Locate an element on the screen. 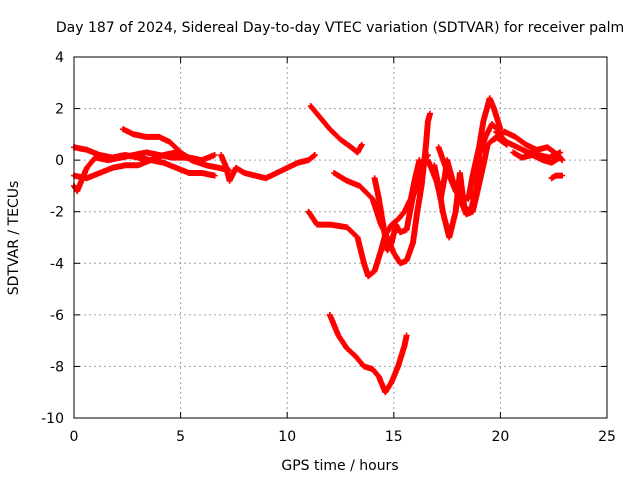  data-series-track-j is located at coordinates (368, 353).